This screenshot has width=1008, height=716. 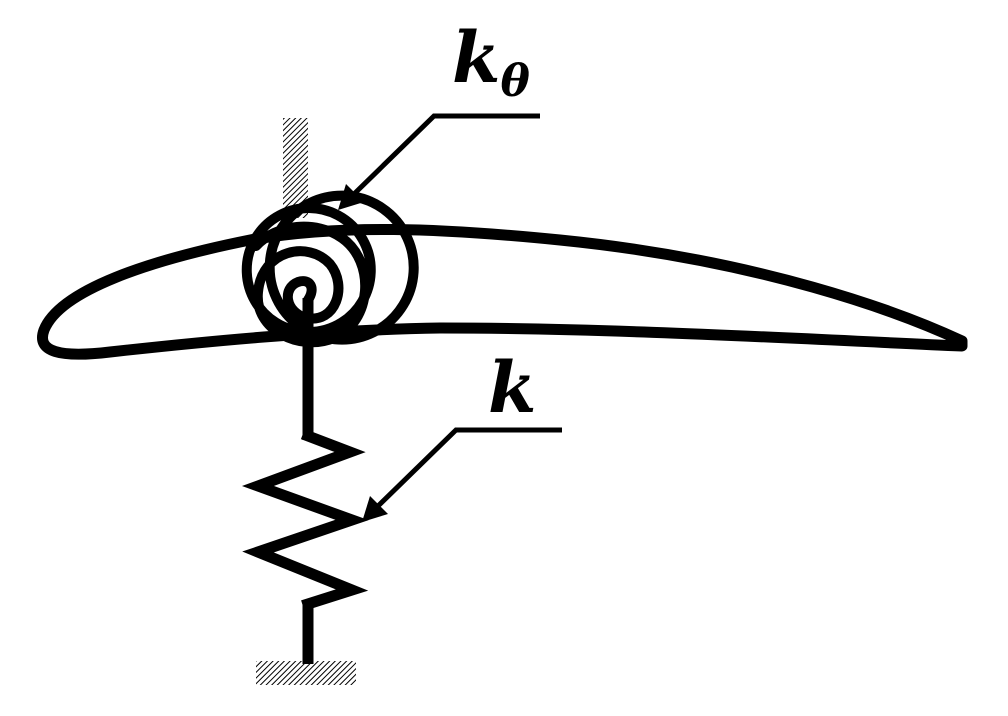 I want to click on plunge-spring-label: k, so click(x=512, y=387).